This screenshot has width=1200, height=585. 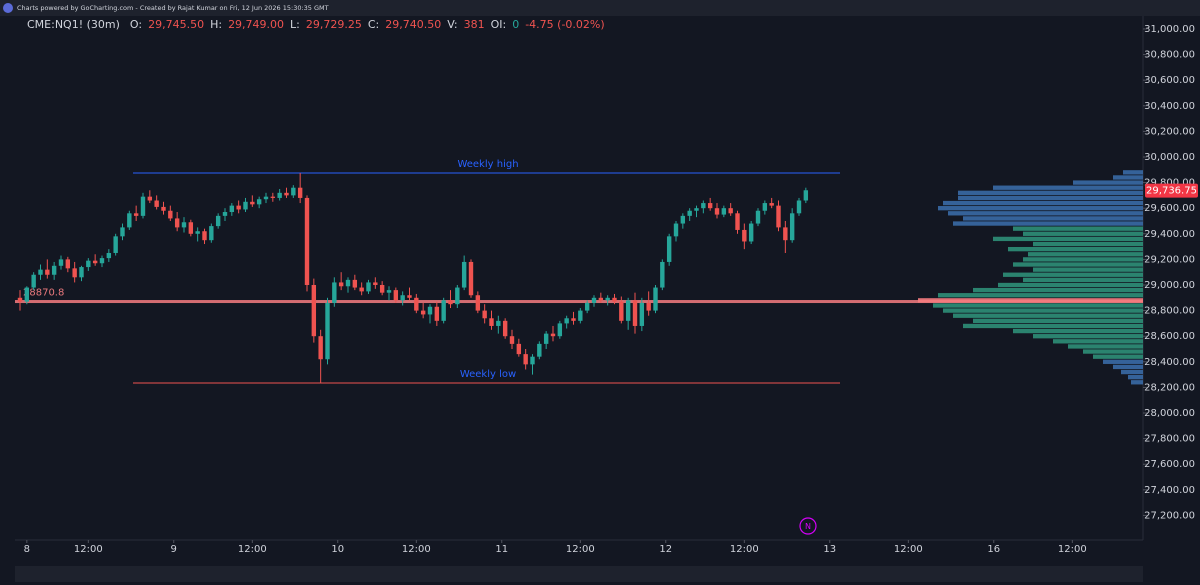 What do you see at coordinates (488, 374) in the screenshot?
I see `weekly-low-label: Weekly low` at bounding box center [488, 374].